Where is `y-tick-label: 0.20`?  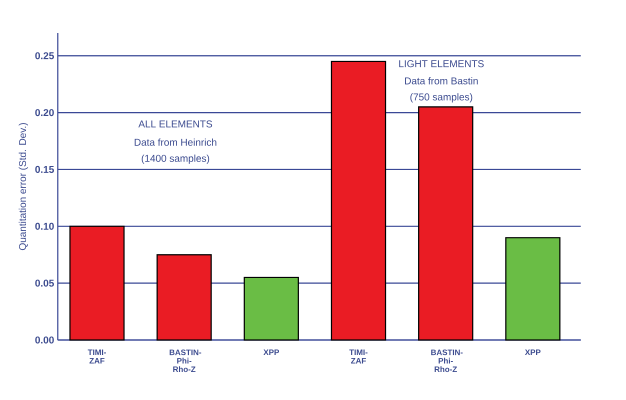
y-tick-label: 0.20 is located at coordinates (44, 112).